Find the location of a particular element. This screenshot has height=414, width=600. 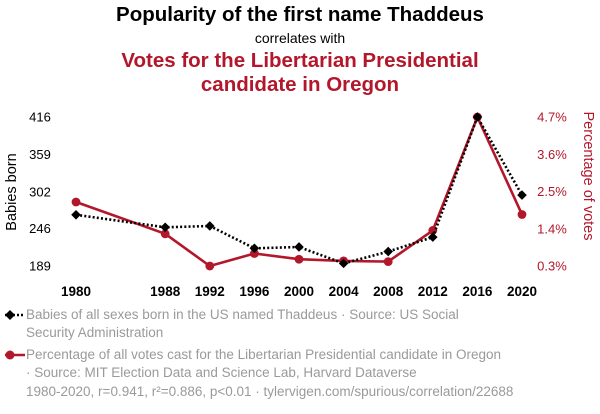

x-tick-label: 2004 is located at coordinates (344, 291).